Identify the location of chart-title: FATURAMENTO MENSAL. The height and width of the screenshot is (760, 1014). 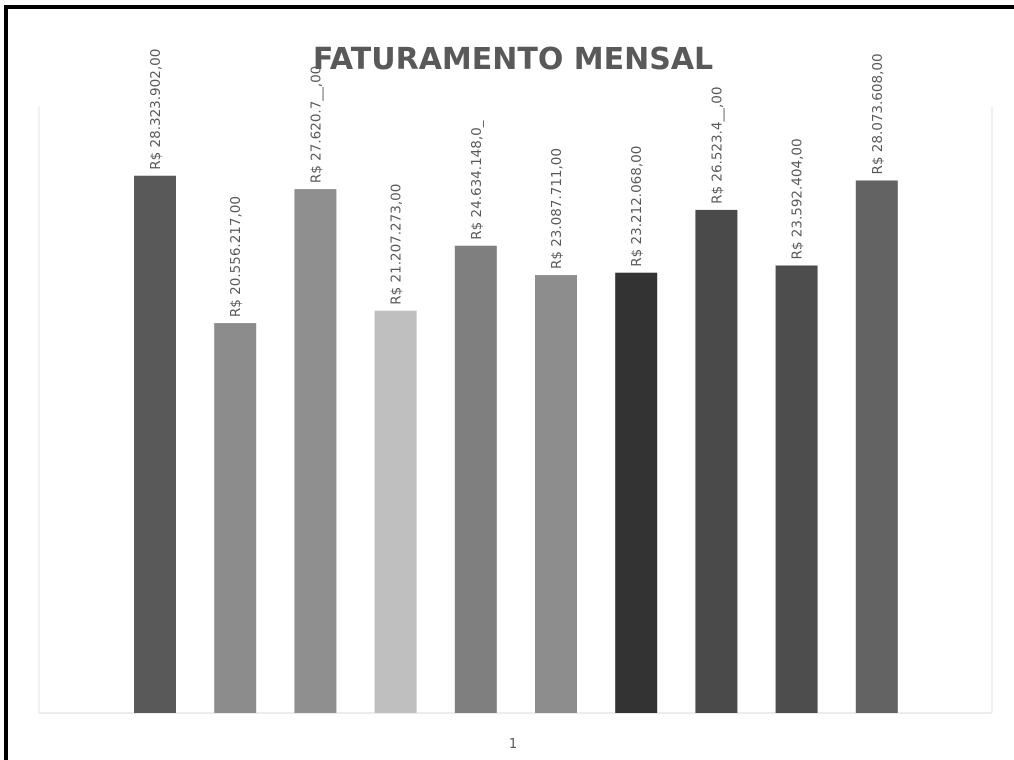
(513, 59).